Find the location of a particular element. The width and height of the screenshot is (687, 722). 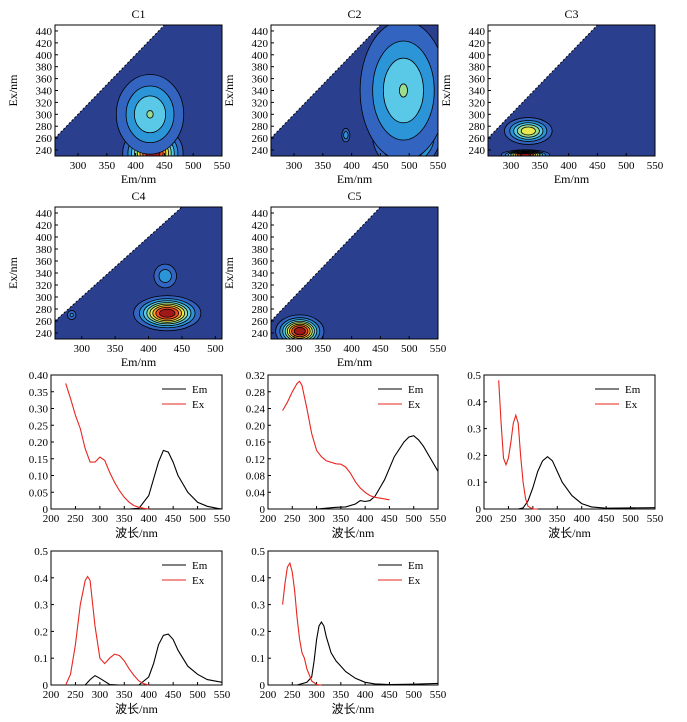

mask-edge is located at coordinates (119, 264).